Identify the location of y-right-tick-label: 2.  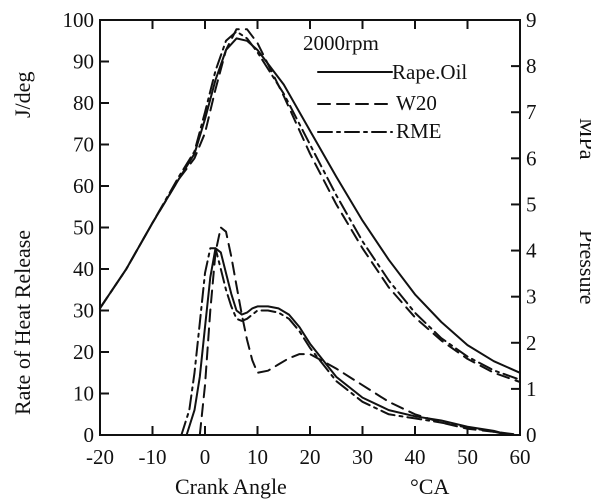
(531, 343).